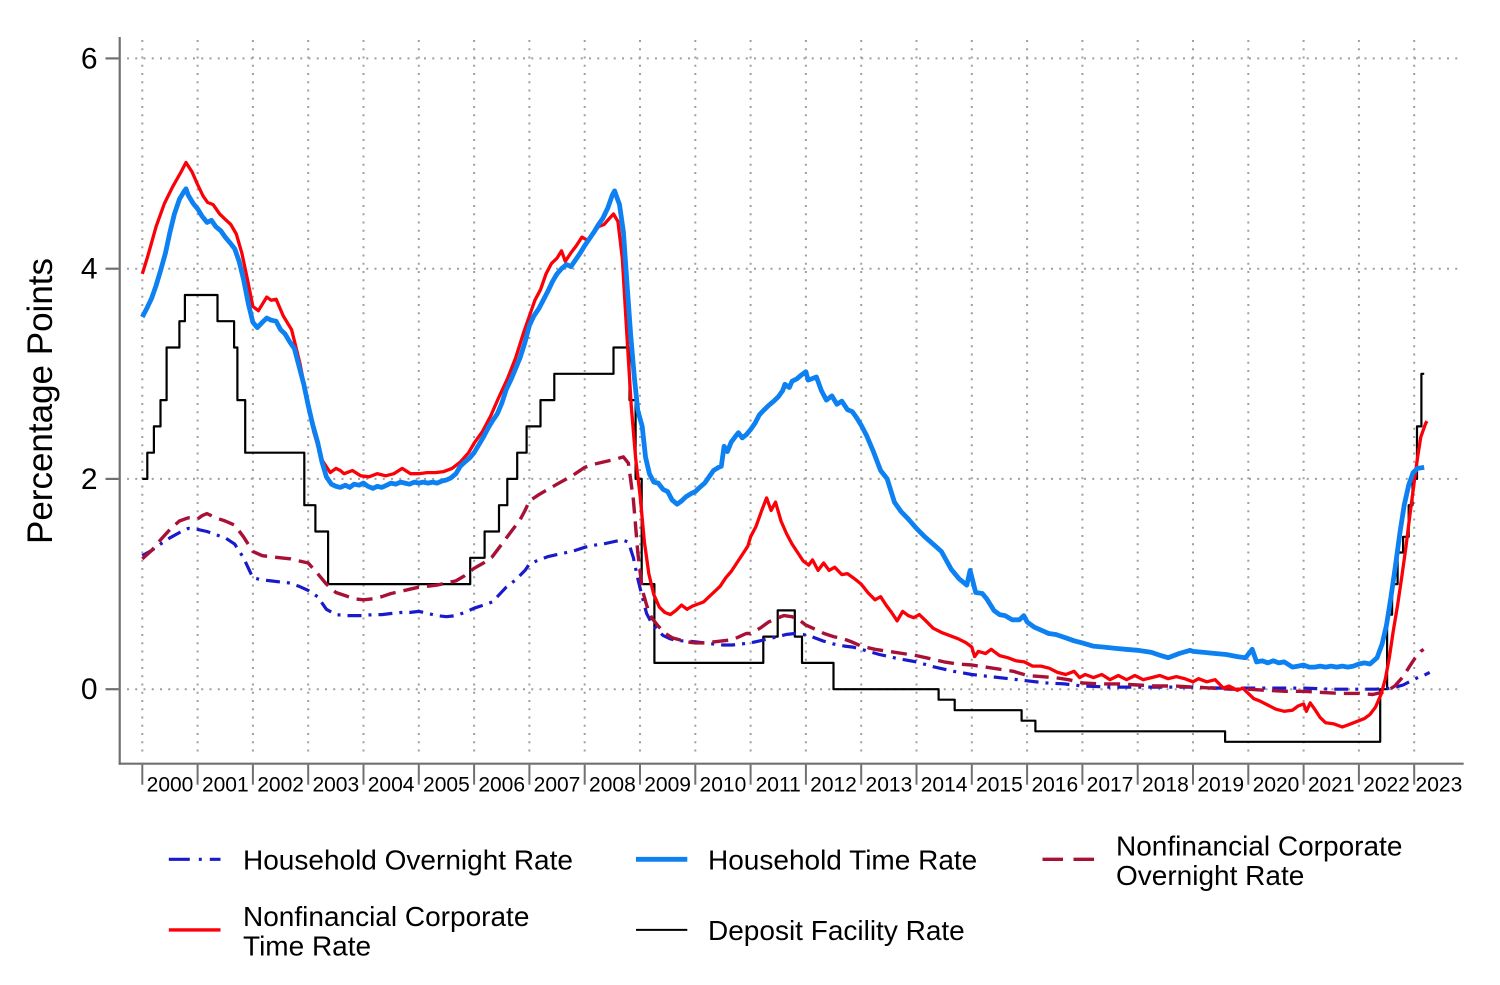  What do you see at coordinates (889, 784) in the screenshot?
I see `svg-text: 2013` at bounding box center [889, 784].